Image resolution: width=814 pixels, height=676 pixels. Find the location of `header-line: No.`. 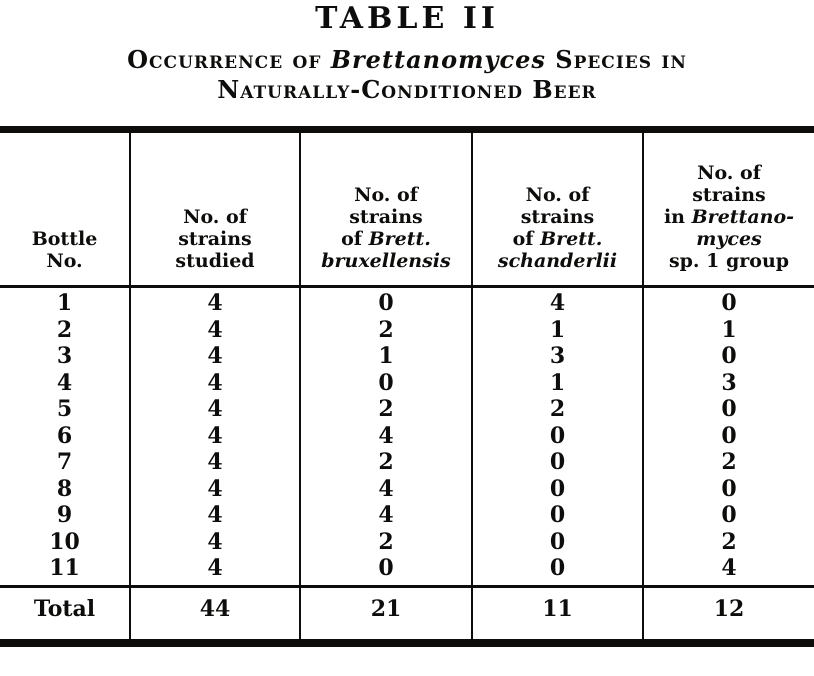

header-line: No. is located at coordinates (64, 261).